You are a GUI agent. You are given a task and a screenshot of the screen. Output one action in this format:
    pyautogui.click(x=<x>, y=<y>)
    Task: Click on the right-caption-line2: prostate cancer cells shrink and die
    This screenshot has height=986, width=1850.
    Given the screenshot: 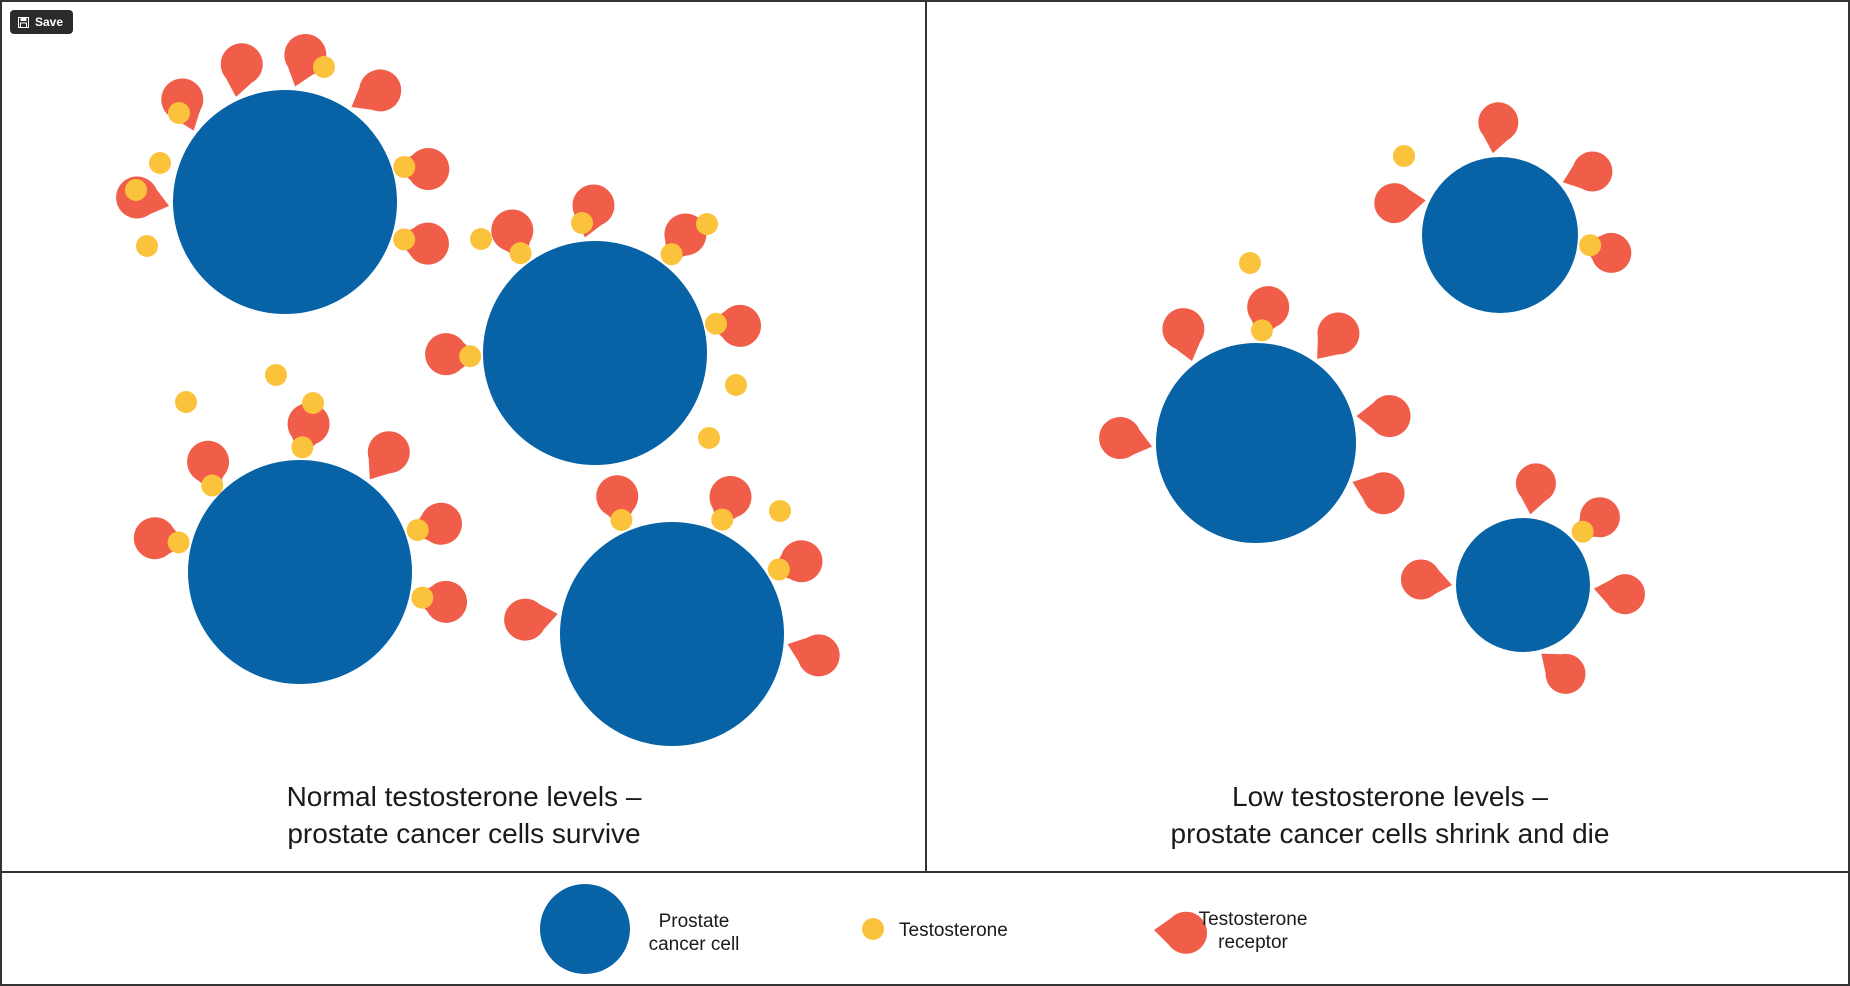 What is the action you would take?
    pyautogui.click(x=1390, y=833)
    